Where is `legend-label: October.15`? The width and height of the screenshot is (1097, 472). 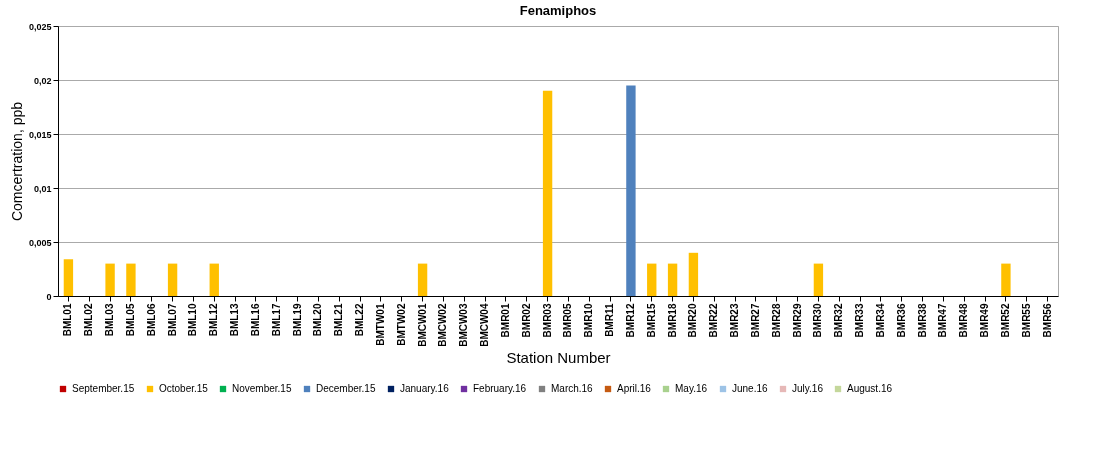
legend-label: October.15 is located at coordinates (184, 388).